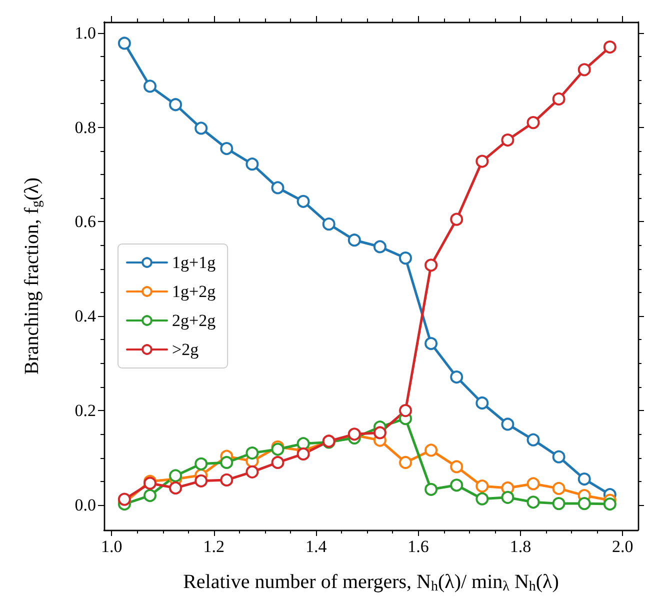  What do you see at coordinates (194, 320) in the screenshot?
I see `legend-label: 2g+2g` at bounding box center [194, 320].